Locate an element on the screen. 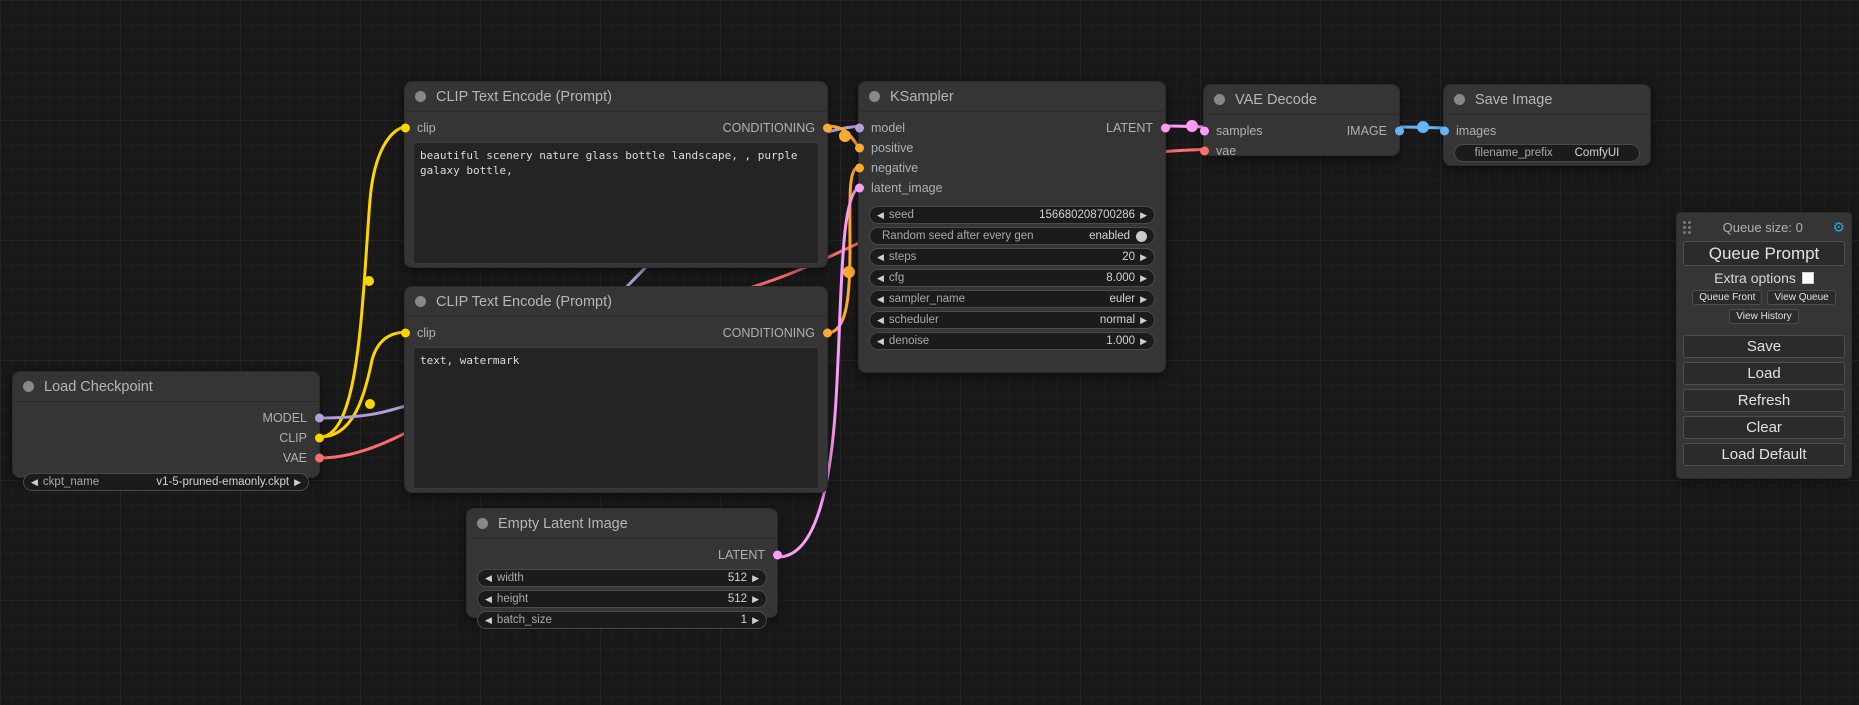 This screenshot has width=1859, height=705. clear-button: Clear is located at coordinates (1764, 427).